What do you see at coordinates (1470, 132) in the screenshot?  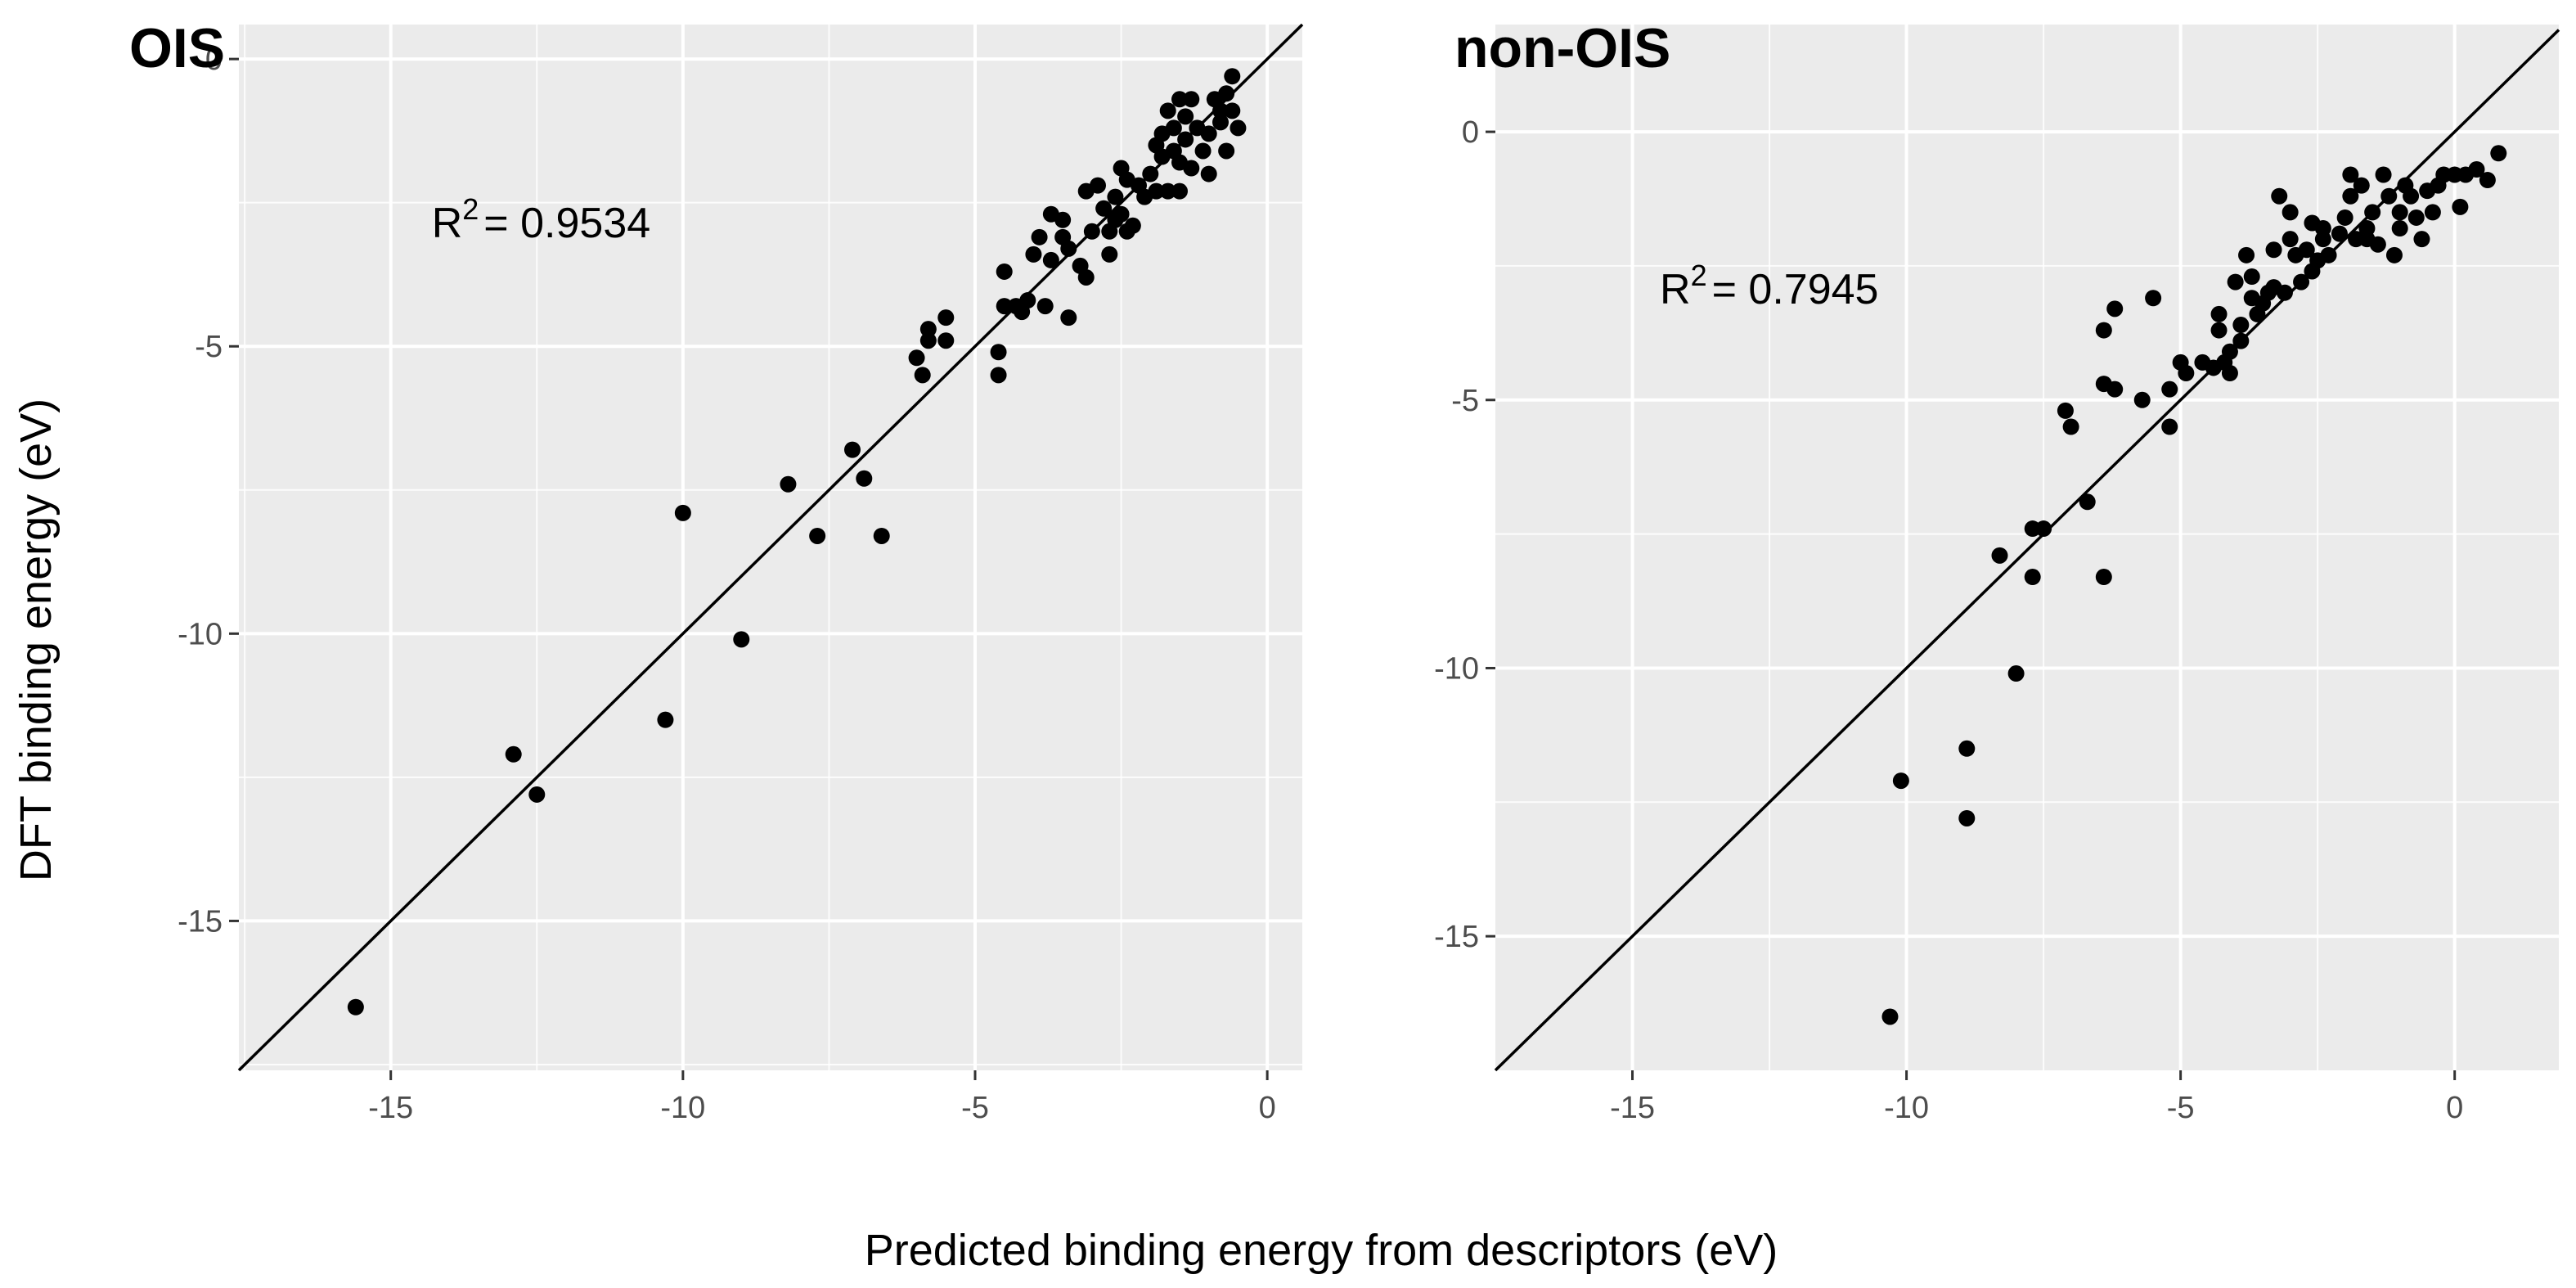 I see `non-ois-y-tick-label: 0` at bounding box center [1470, 132].